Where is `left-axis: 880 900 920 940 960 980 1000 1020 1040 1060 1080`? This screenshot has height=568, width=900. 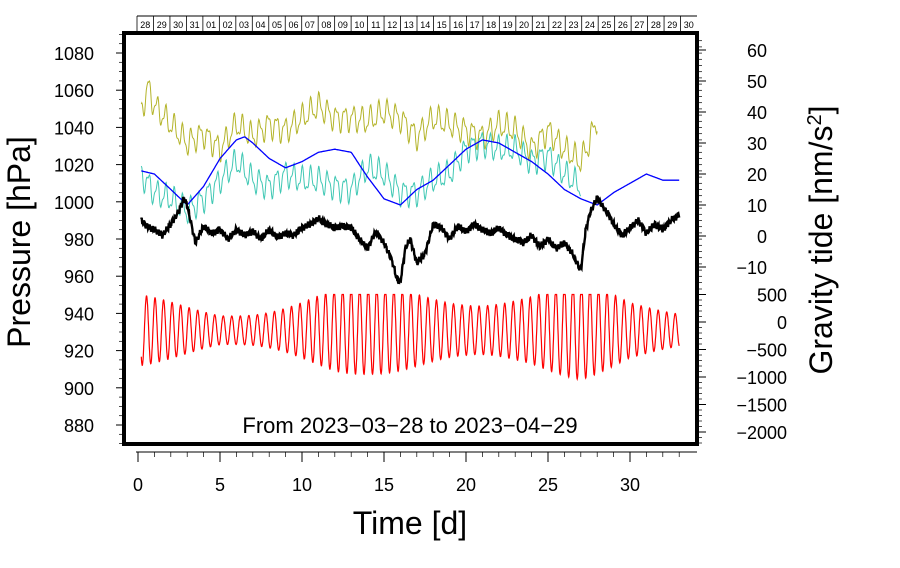 left-axis: 880 900 920 940 960 980 1000 1020 1040 1060 1080 is located at coordinates (89, 239).